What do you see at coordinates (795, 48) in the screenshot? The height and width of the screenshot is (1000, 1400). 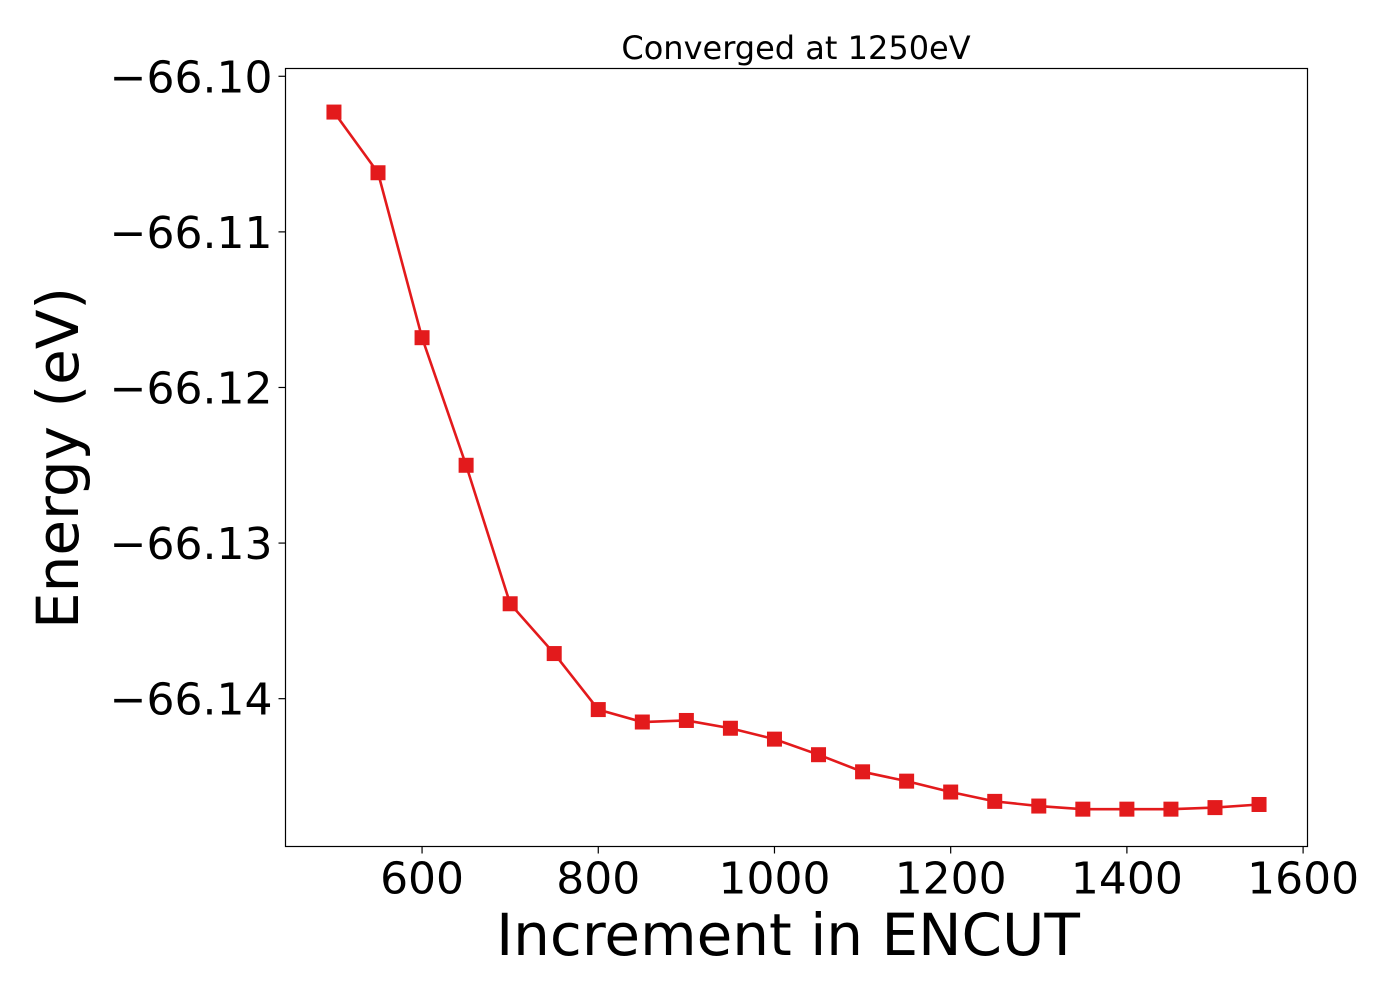 I see `chart-title: Converged at 1250eV` at bounding box center [795, 48].